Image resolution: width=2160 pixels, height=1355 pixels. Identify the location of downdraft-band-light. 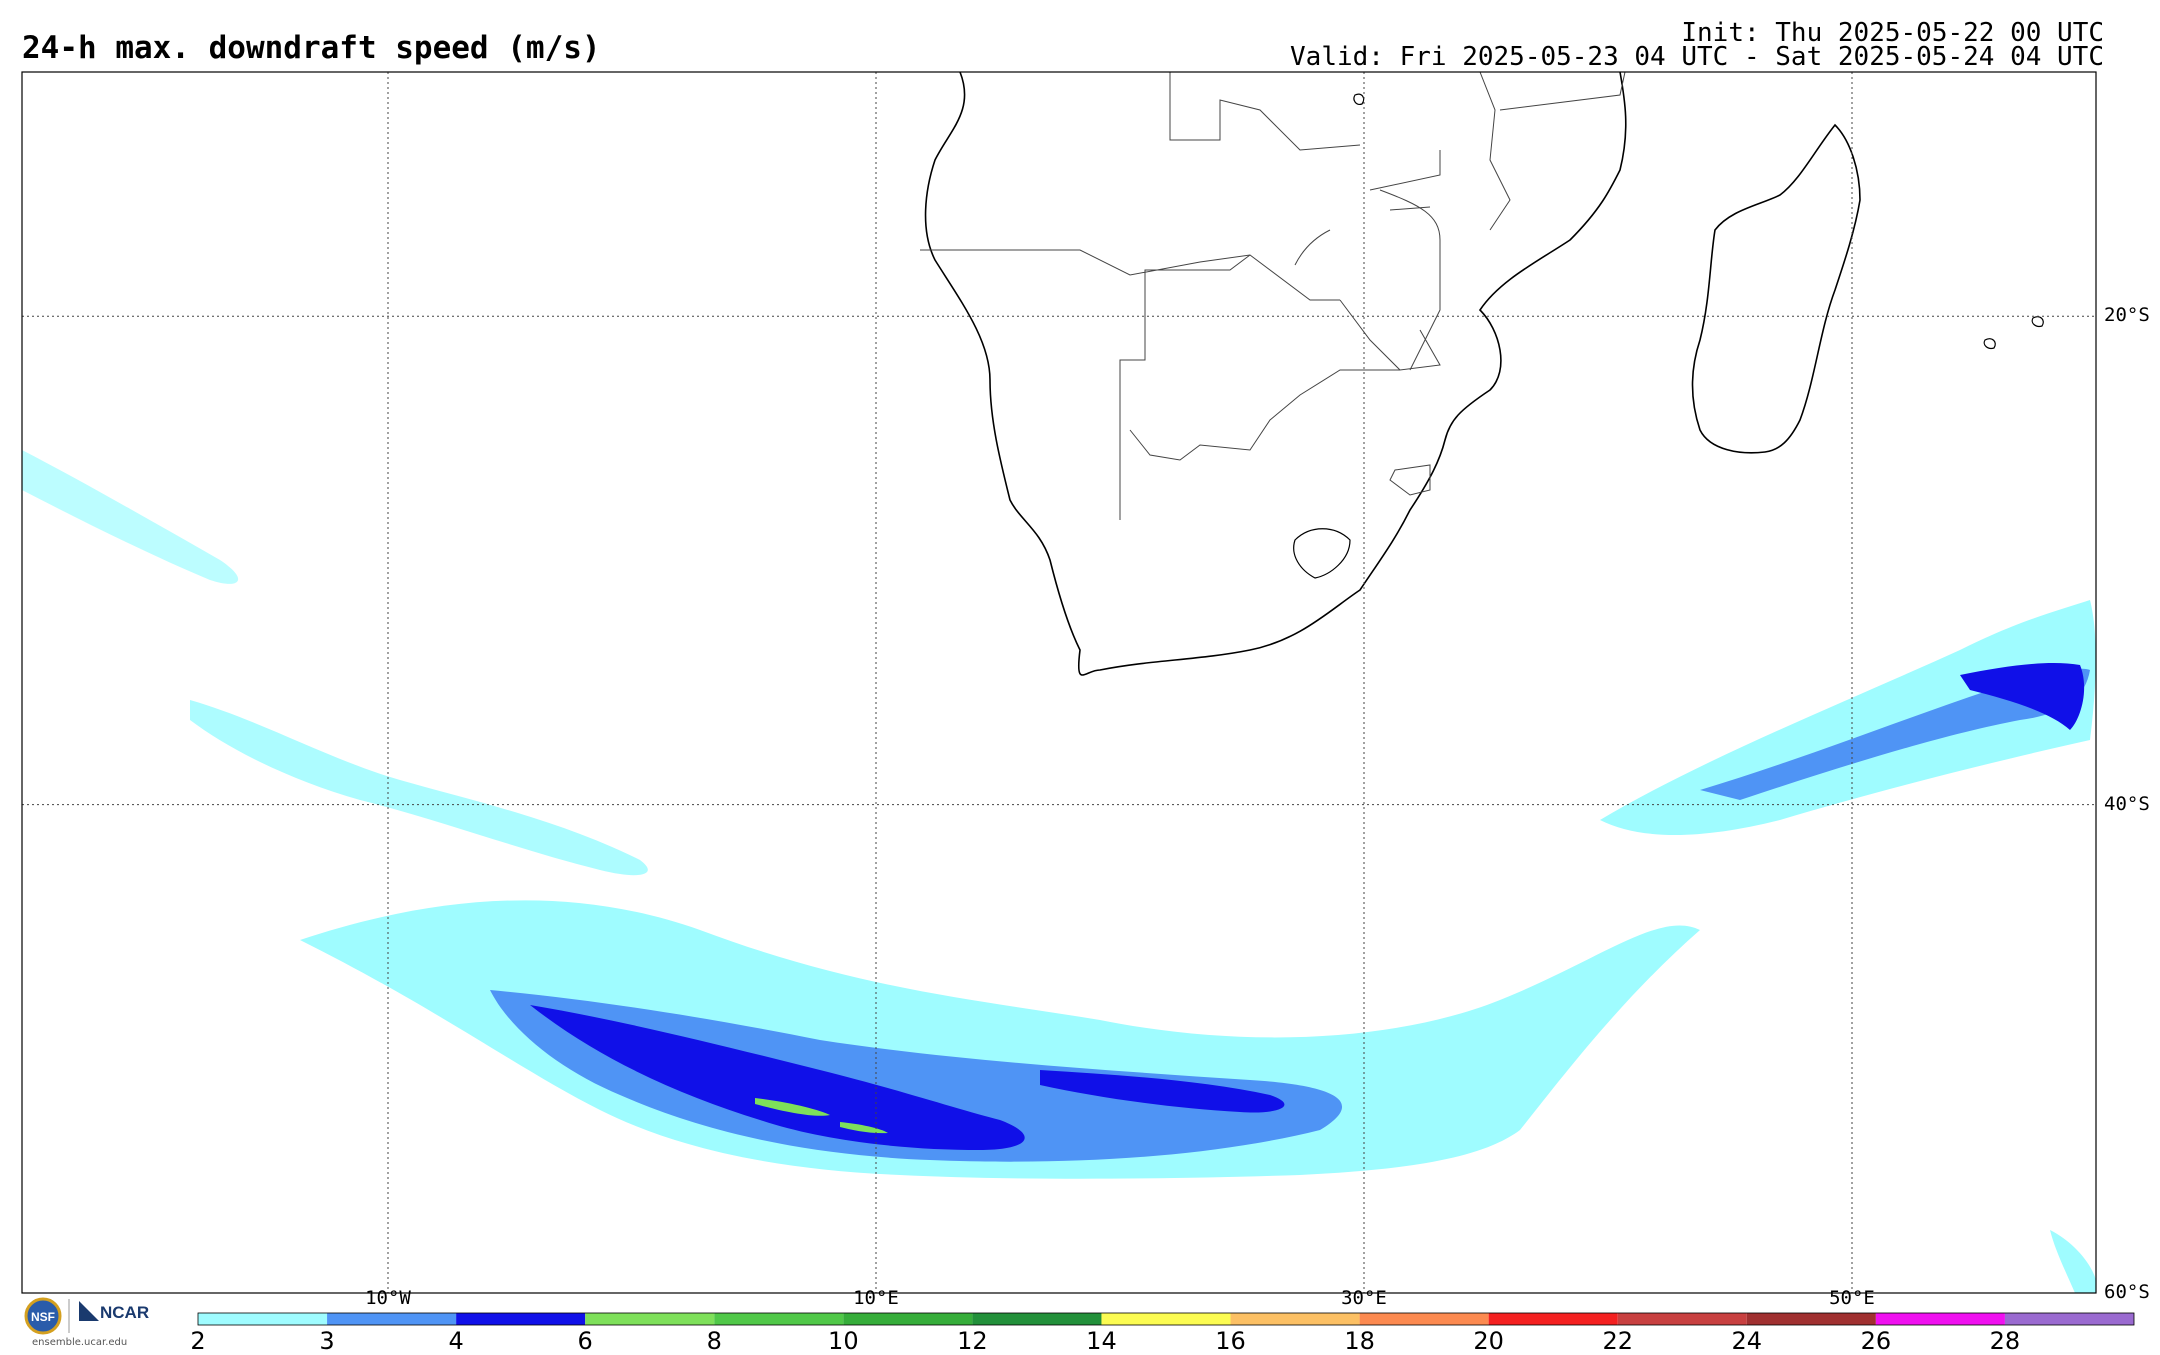
(1000, 1039).